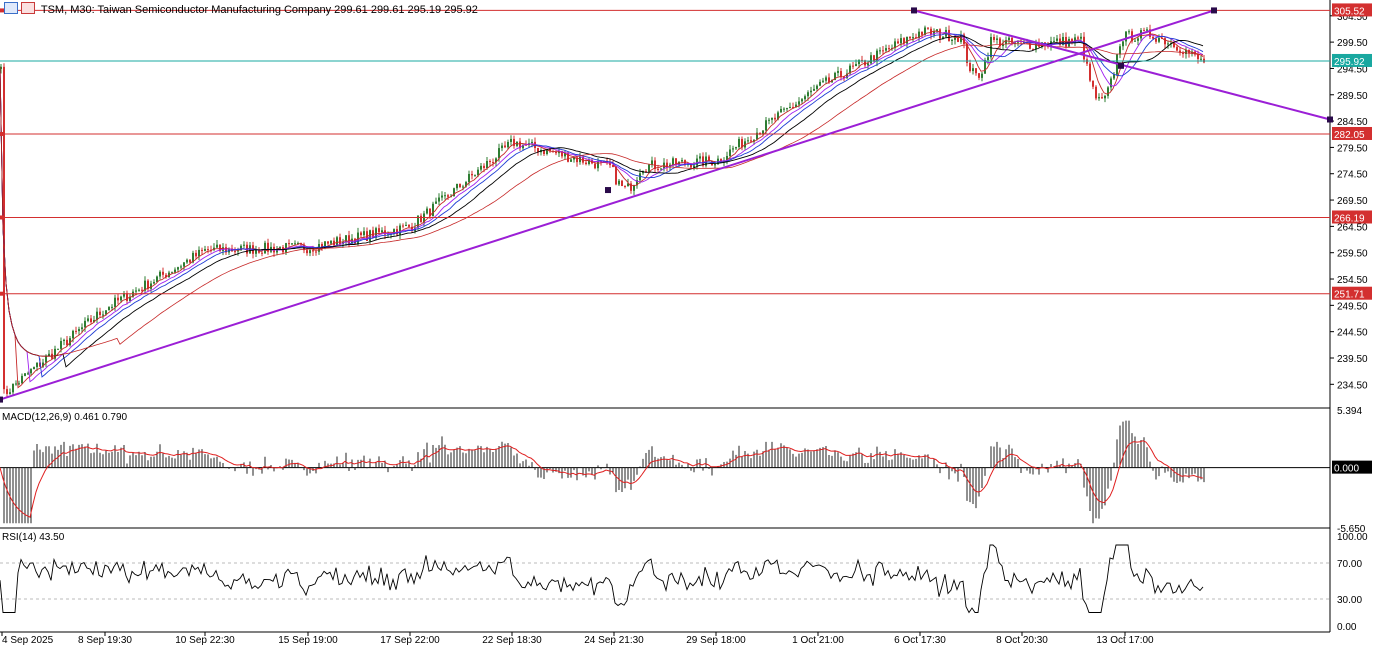 The image size is (1380, 650). Describe the element at coordinates (1352, 201) in the screenshot. I see `price-tick-label: 269.50` at that location.